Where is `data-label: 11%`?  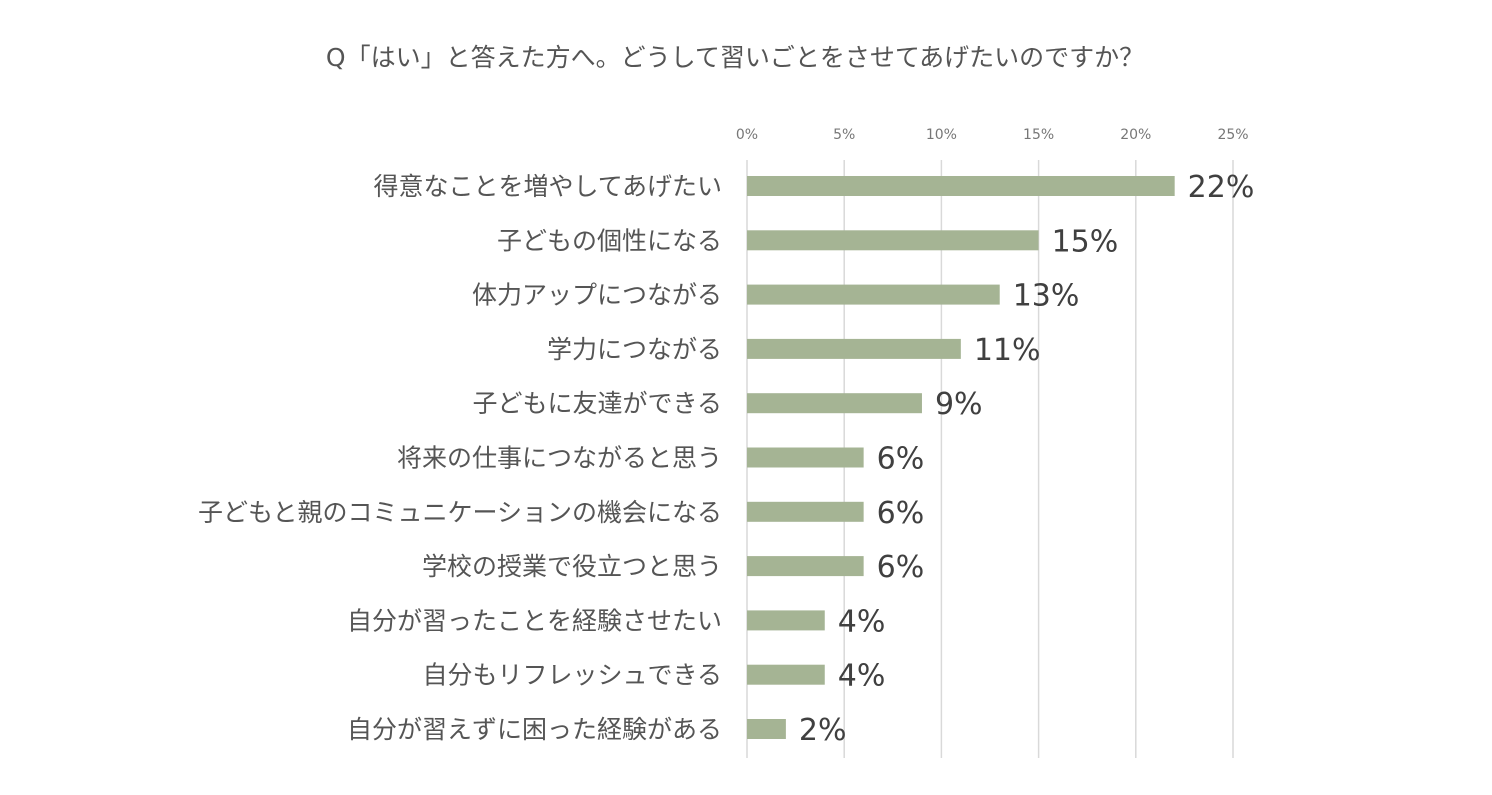 data-label: 11% is located at coordinates (1007, 350).